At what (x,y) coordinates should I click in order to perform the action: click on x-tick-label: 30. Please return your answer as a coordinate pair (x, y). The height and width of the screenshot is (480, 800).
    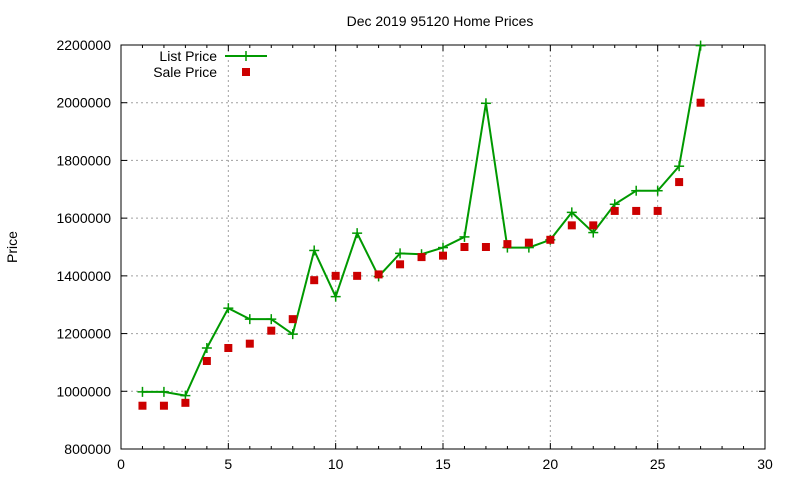
    Looking at the image, I should click on (765, 464).